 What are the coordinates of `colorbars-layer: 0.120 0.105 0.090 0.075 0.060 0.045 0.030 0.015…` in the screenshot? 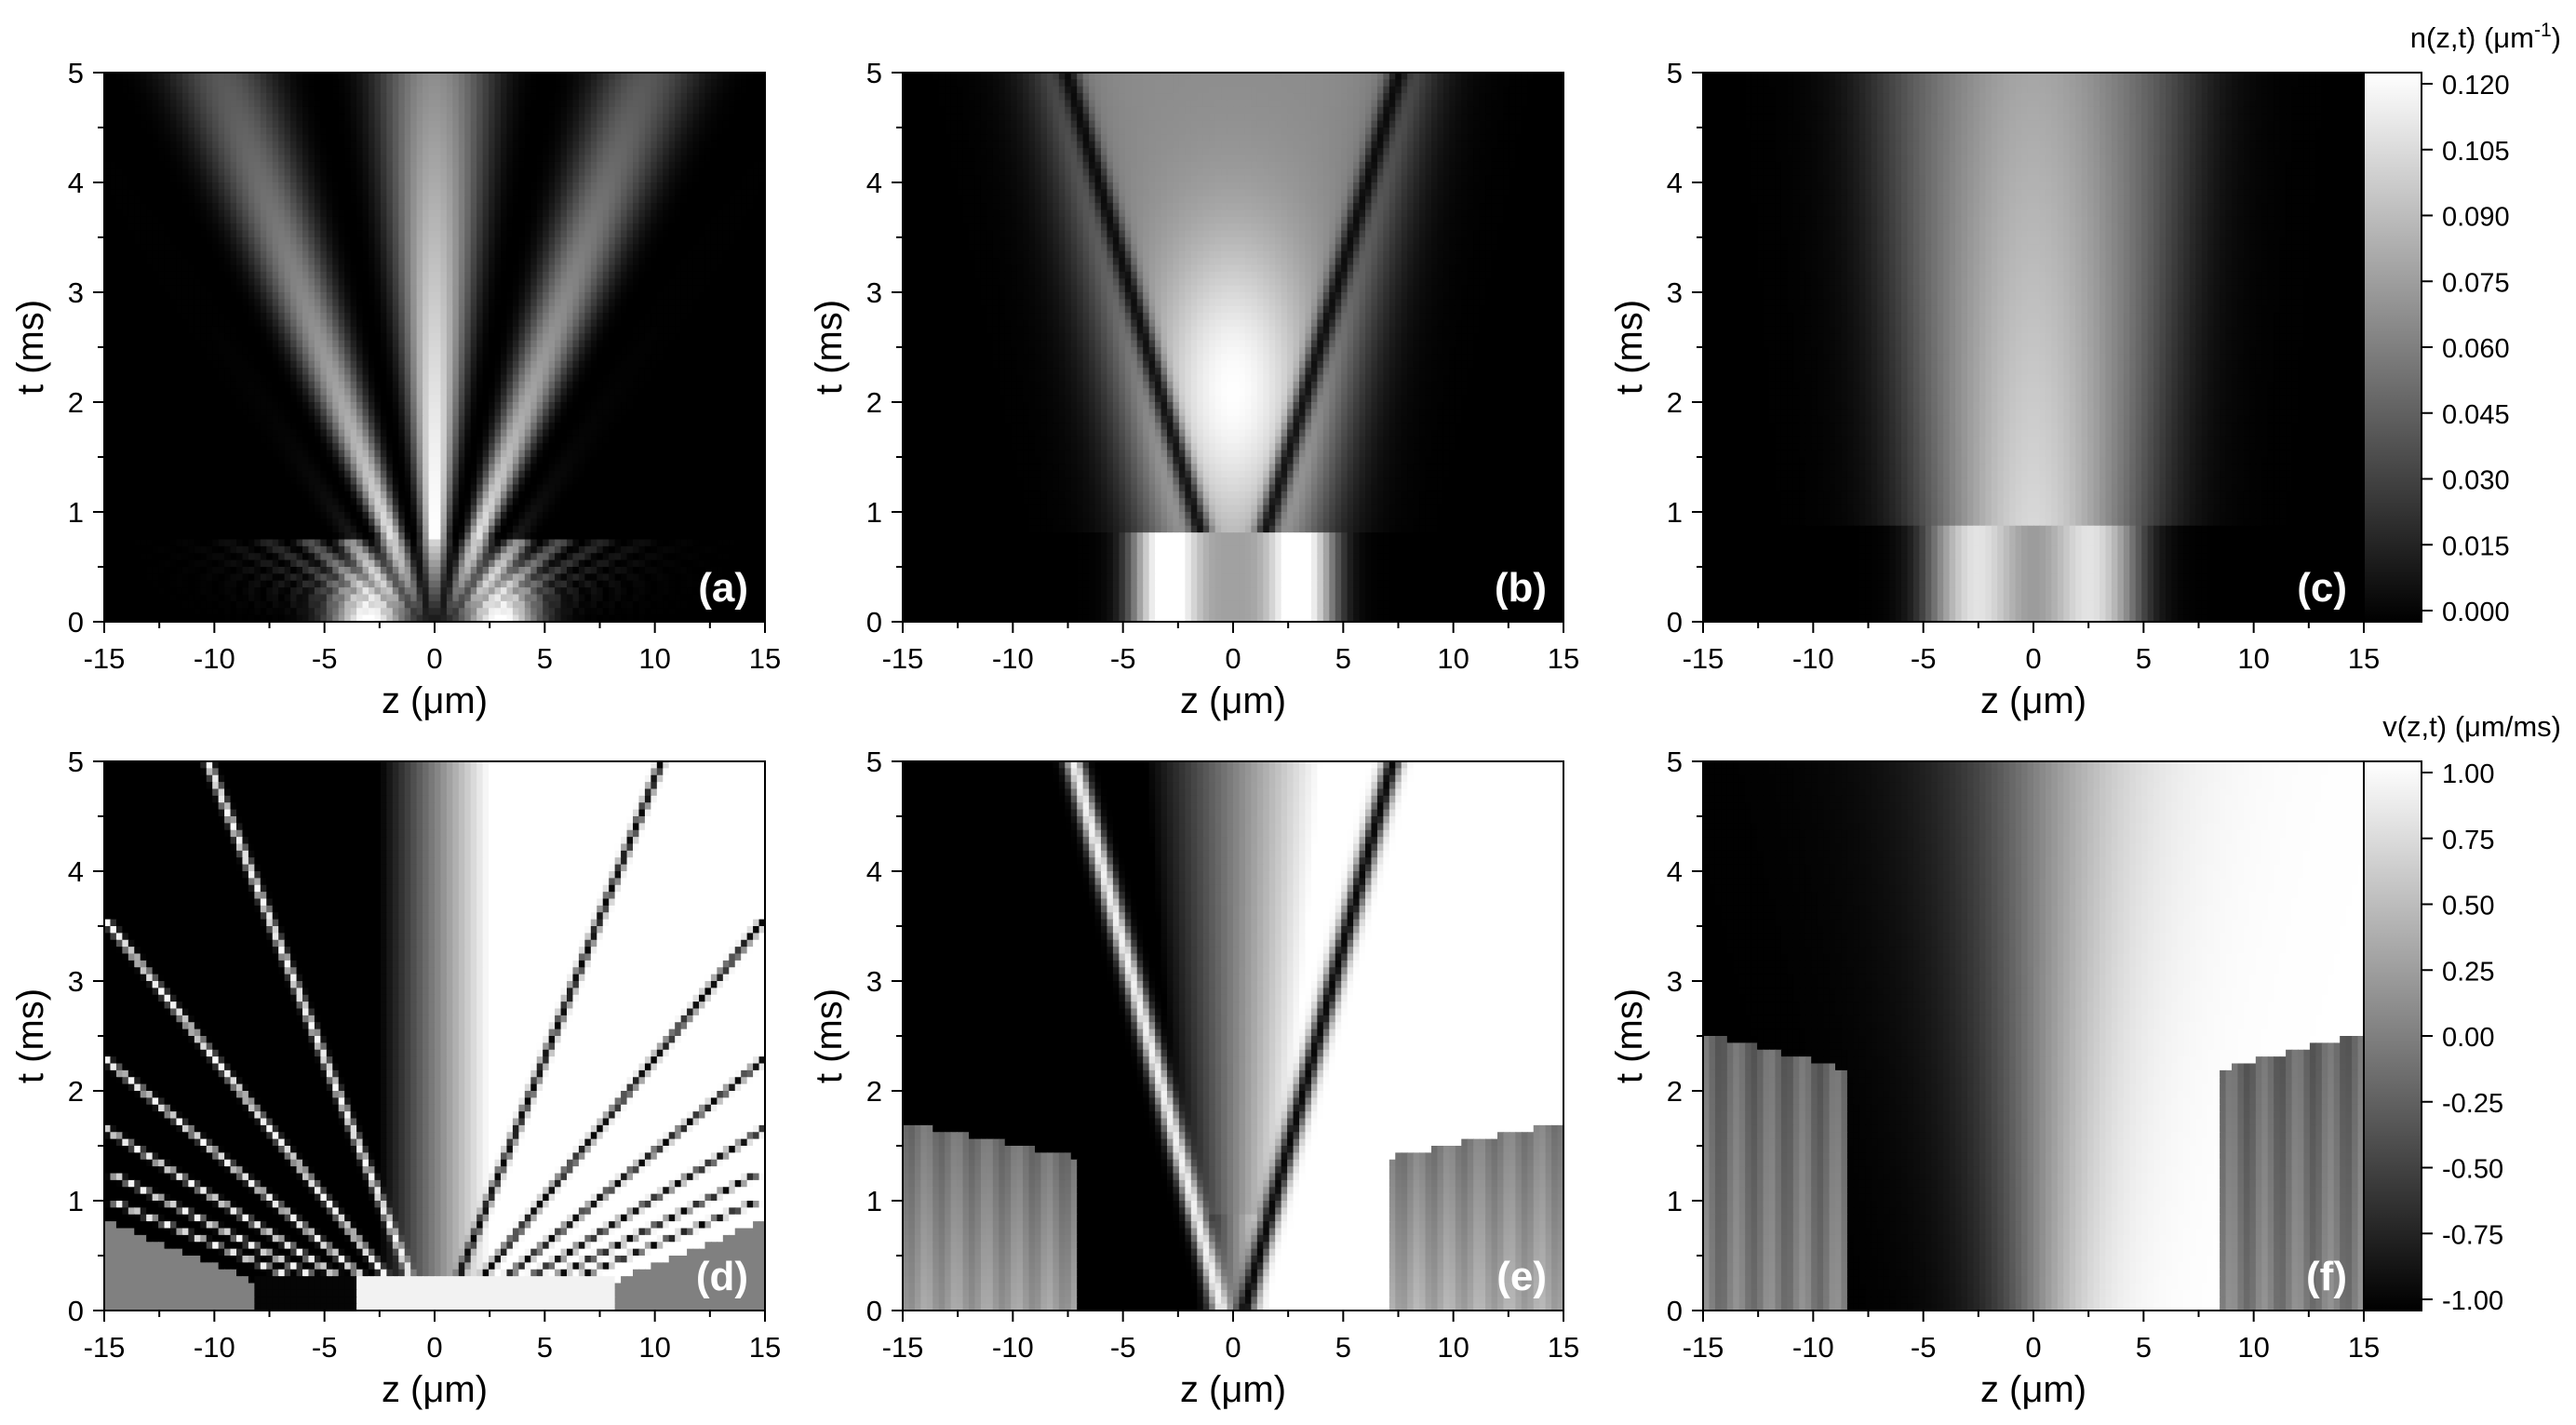 It's located at (2462, 668).